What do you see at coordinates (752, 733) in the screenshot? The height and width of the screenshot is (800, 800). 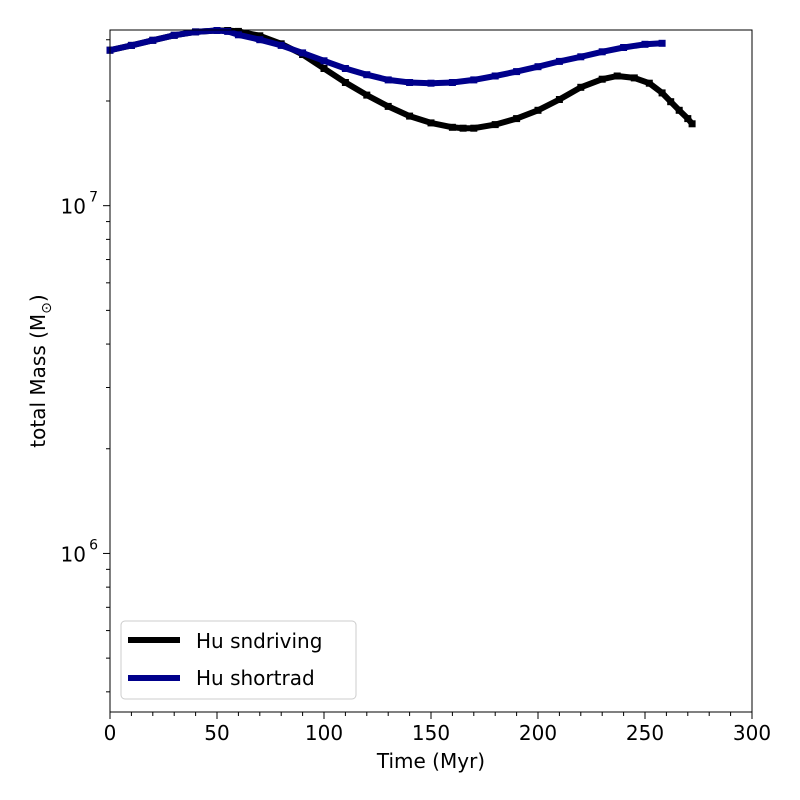 I see `x-tick-label: 300` at bounding box center [752, 733].